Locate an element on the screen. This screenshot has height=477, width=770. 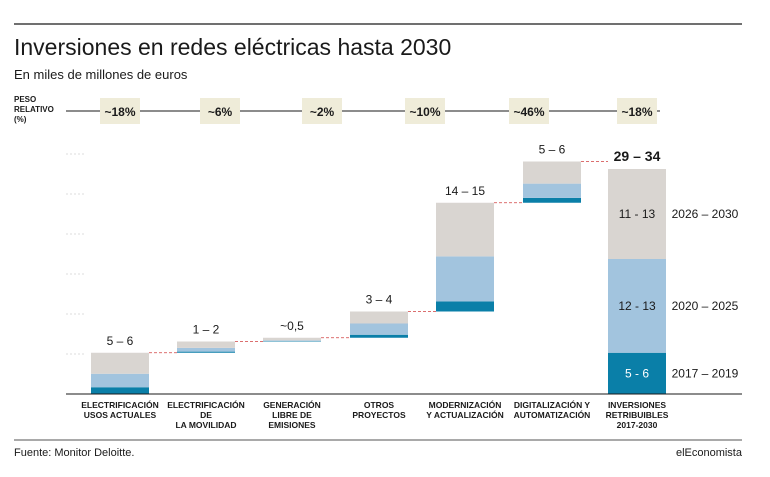
category-label: MODERNIZACIÓN is located at coordinates (465, 404).